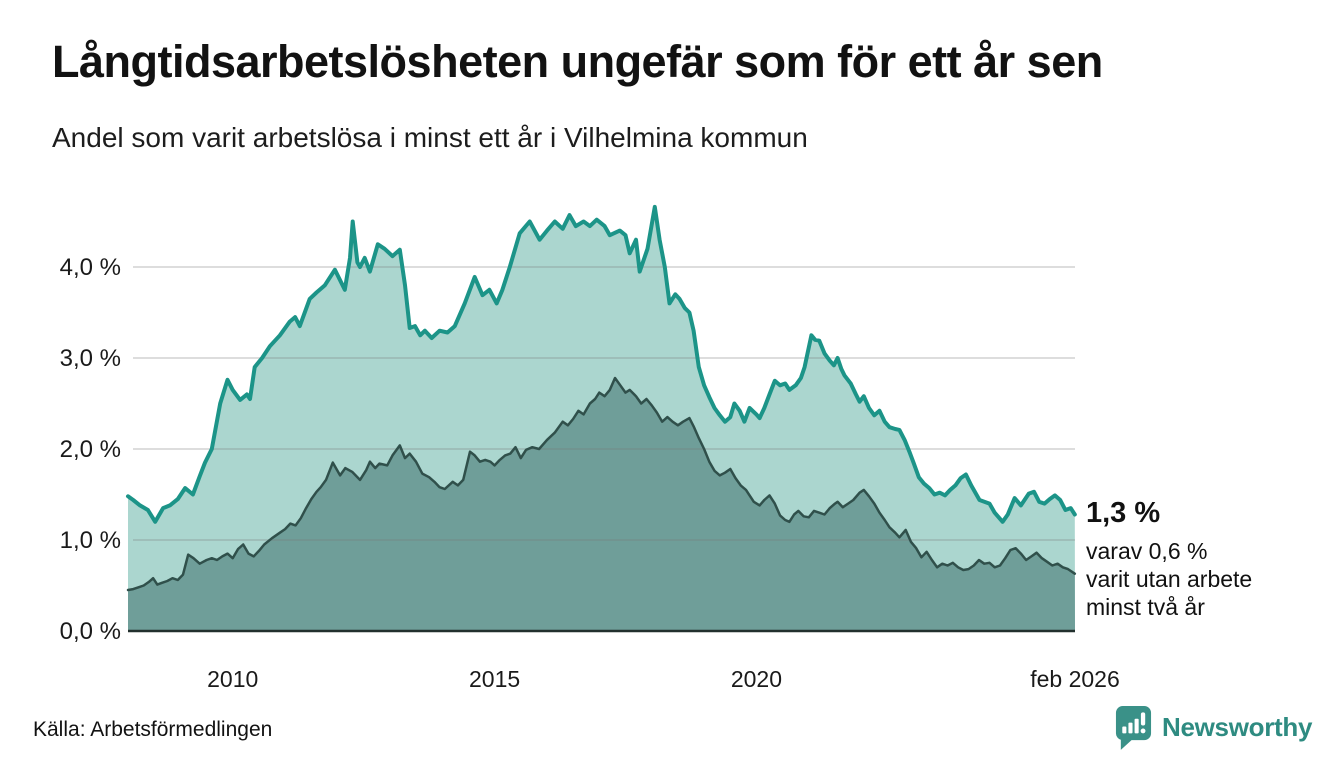 Image resolution: width=1340 pixels, height=780 pixels. Describe the element at coordinates (1169, 579) in the screenshot. I see `annotation-line: varit utan arbete` at that location.